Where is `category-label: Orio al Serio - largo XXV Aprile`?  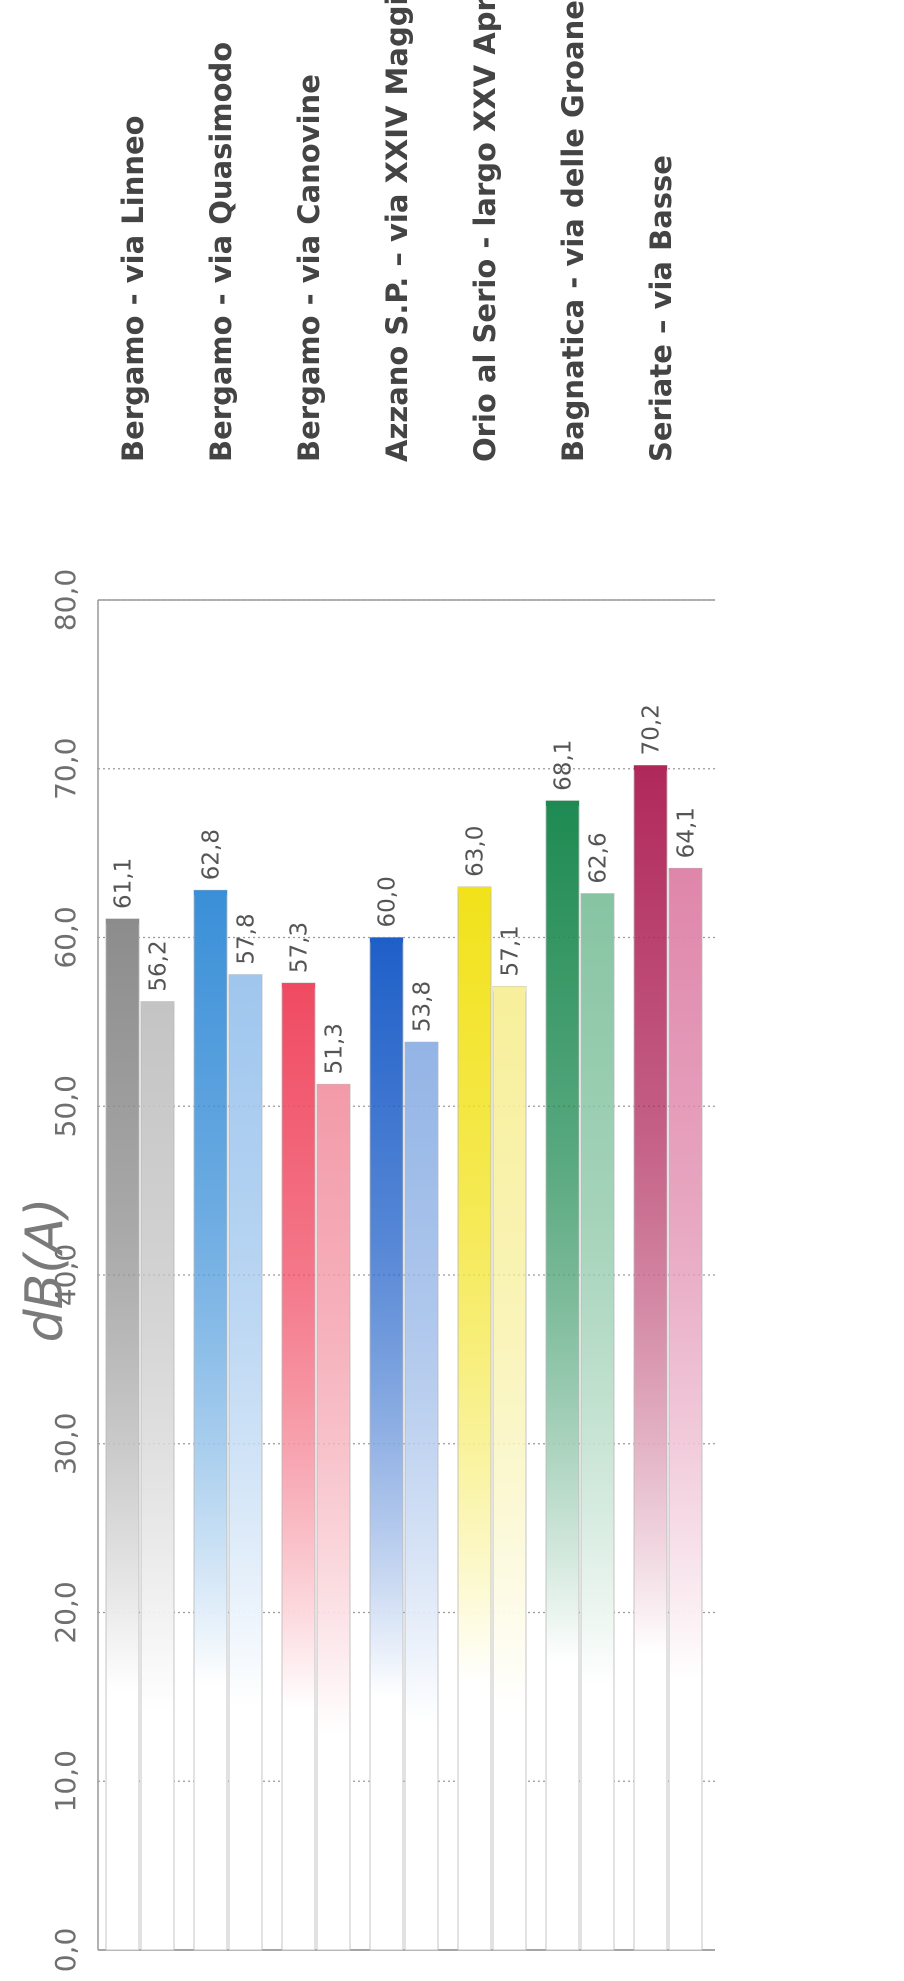 category-label: Orio al Serio - largo XXV Aprile is located at coordinates (485, 231).